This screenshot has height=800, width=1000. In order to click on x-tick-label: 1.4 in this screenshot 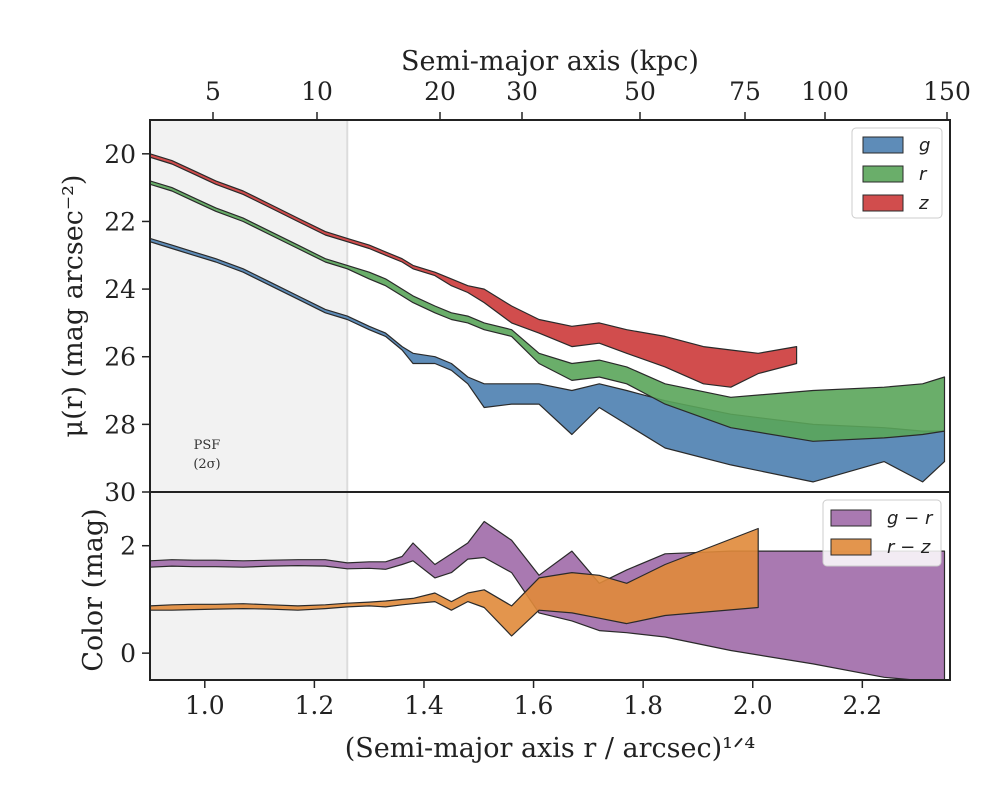, I will do `click(424, 705)`.